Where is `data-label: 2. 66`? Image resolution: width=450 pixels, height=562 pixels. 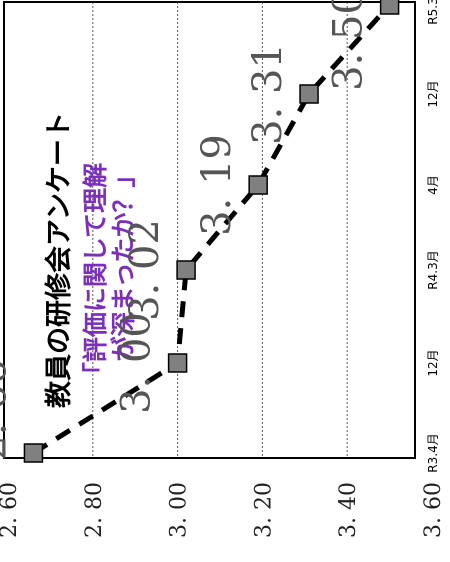 data-label: 2. 66 is located at coordinates (7, 410).